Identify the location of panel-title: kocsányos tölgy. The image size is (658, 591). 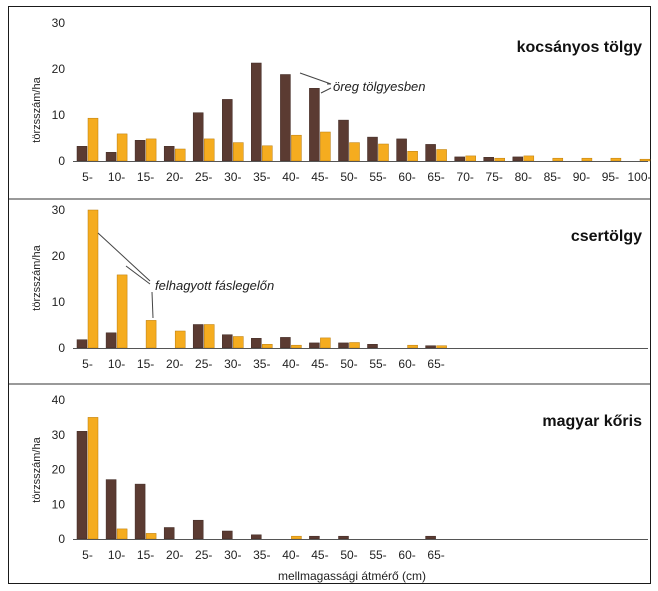
(579, 47).